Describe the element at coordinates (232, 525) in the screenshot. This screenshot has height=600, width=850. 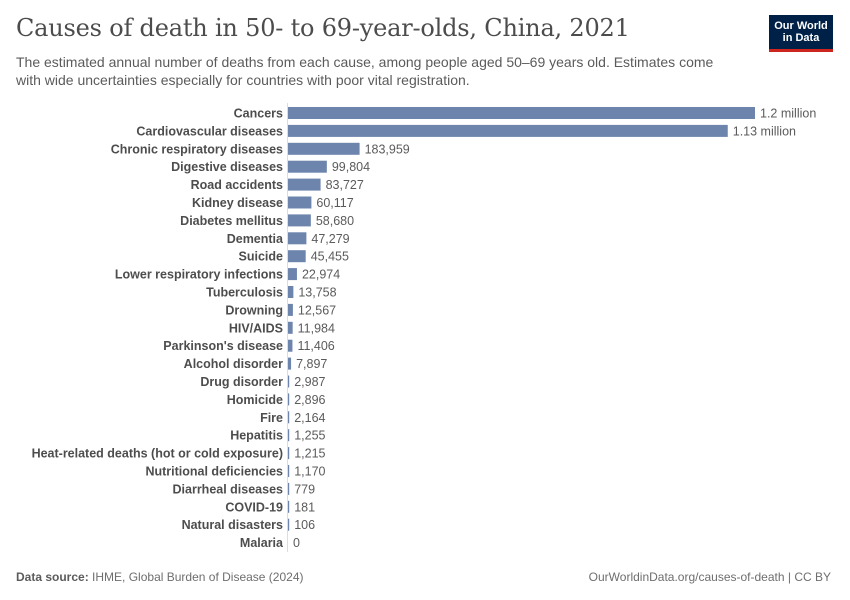
I see `category-label: Natural disasters` at that location.